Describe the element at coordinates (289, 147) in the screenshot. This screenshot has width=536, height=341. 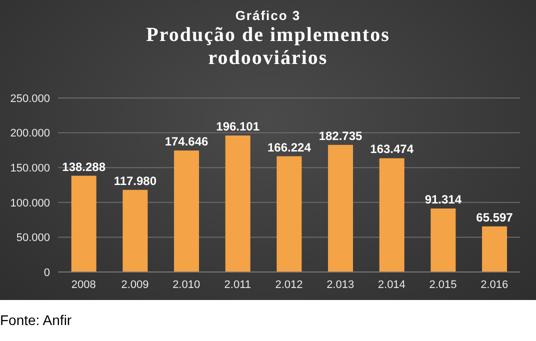
I see `data-label: 166.224` at that location.